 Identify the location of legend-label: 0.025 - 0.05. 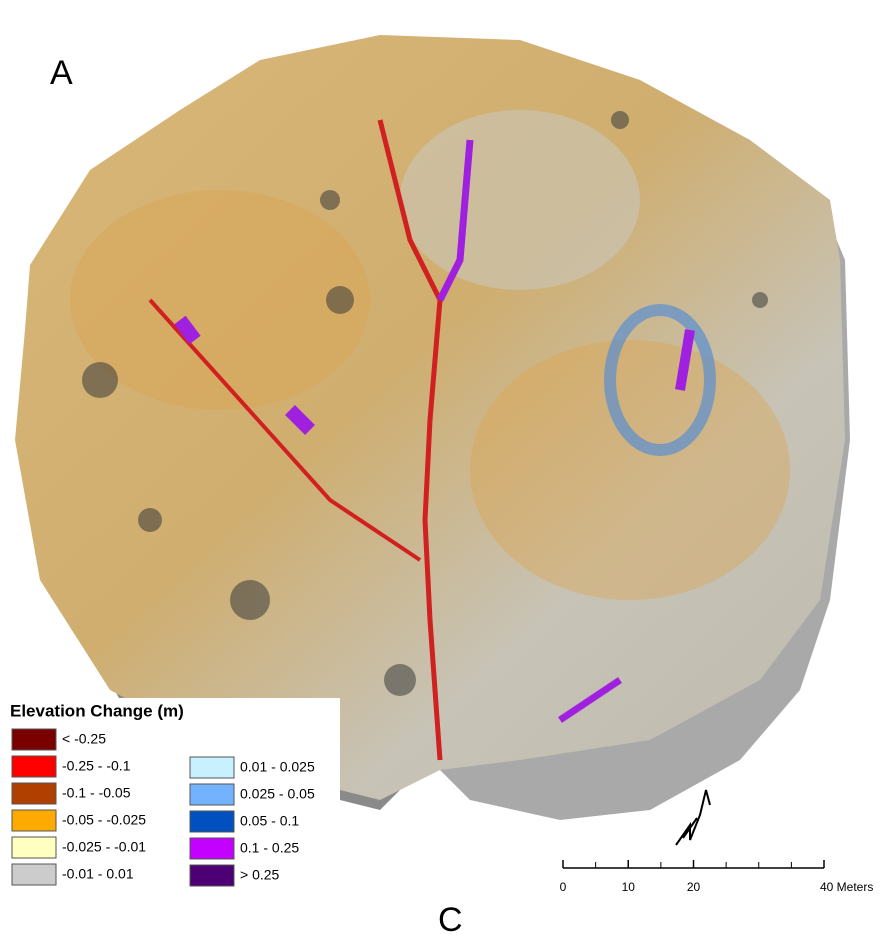
(277, 794).